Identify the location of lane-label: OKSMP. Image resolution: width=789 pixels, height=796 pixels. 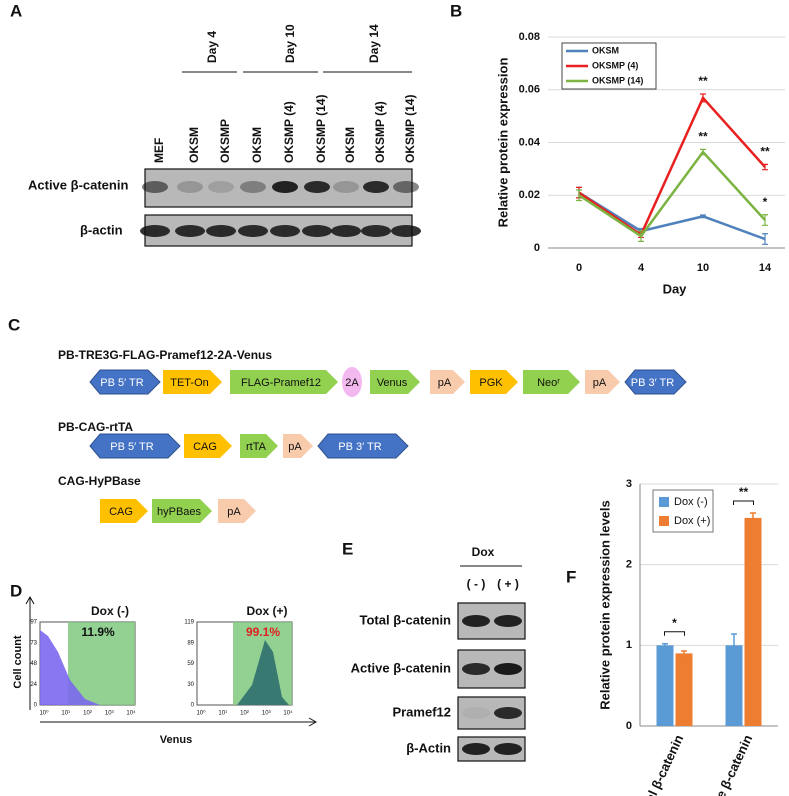
(225, 141).